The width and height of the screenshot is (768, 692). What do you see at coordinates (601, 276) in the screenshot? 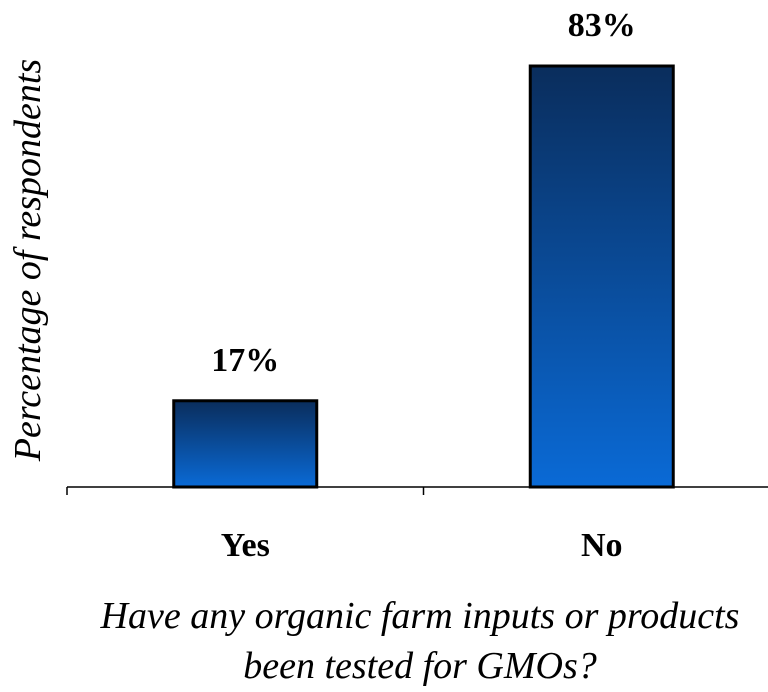
I see `bar-no` at bounding box center [601, 276].